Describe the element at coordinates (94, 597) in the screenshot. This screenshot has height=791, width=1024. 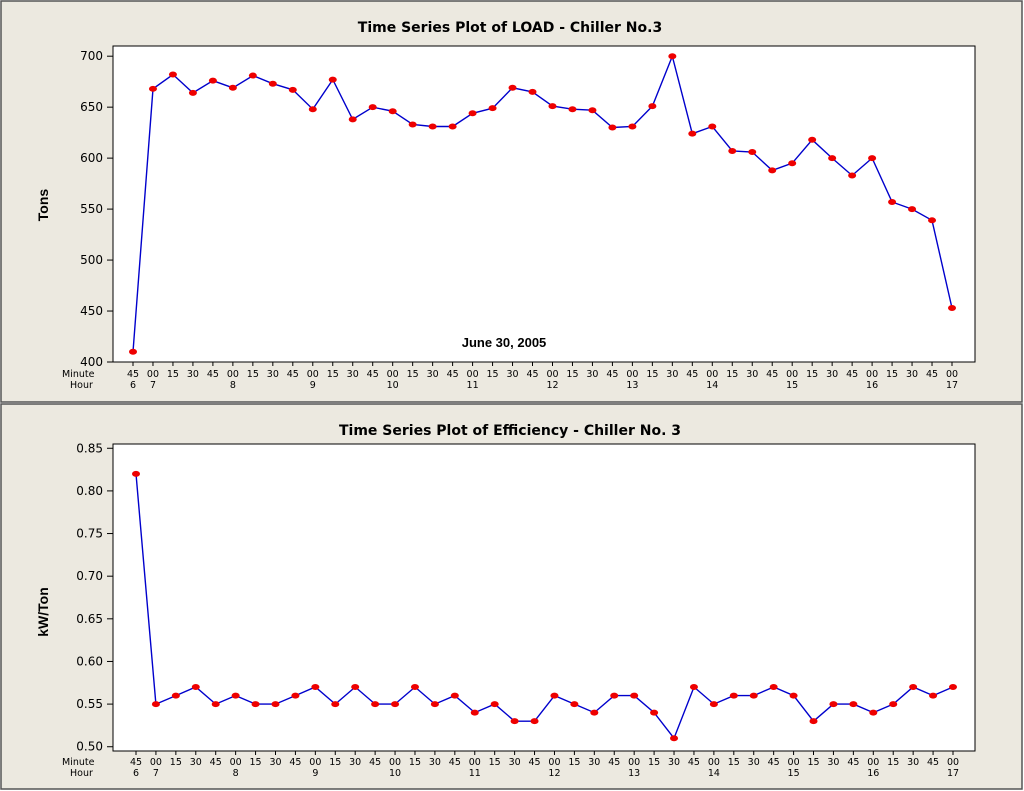
I see `efficiency-y-axis: 0.50 0.55 0.60 0.65 0.70 0.75 0.80 0.85` at that location.